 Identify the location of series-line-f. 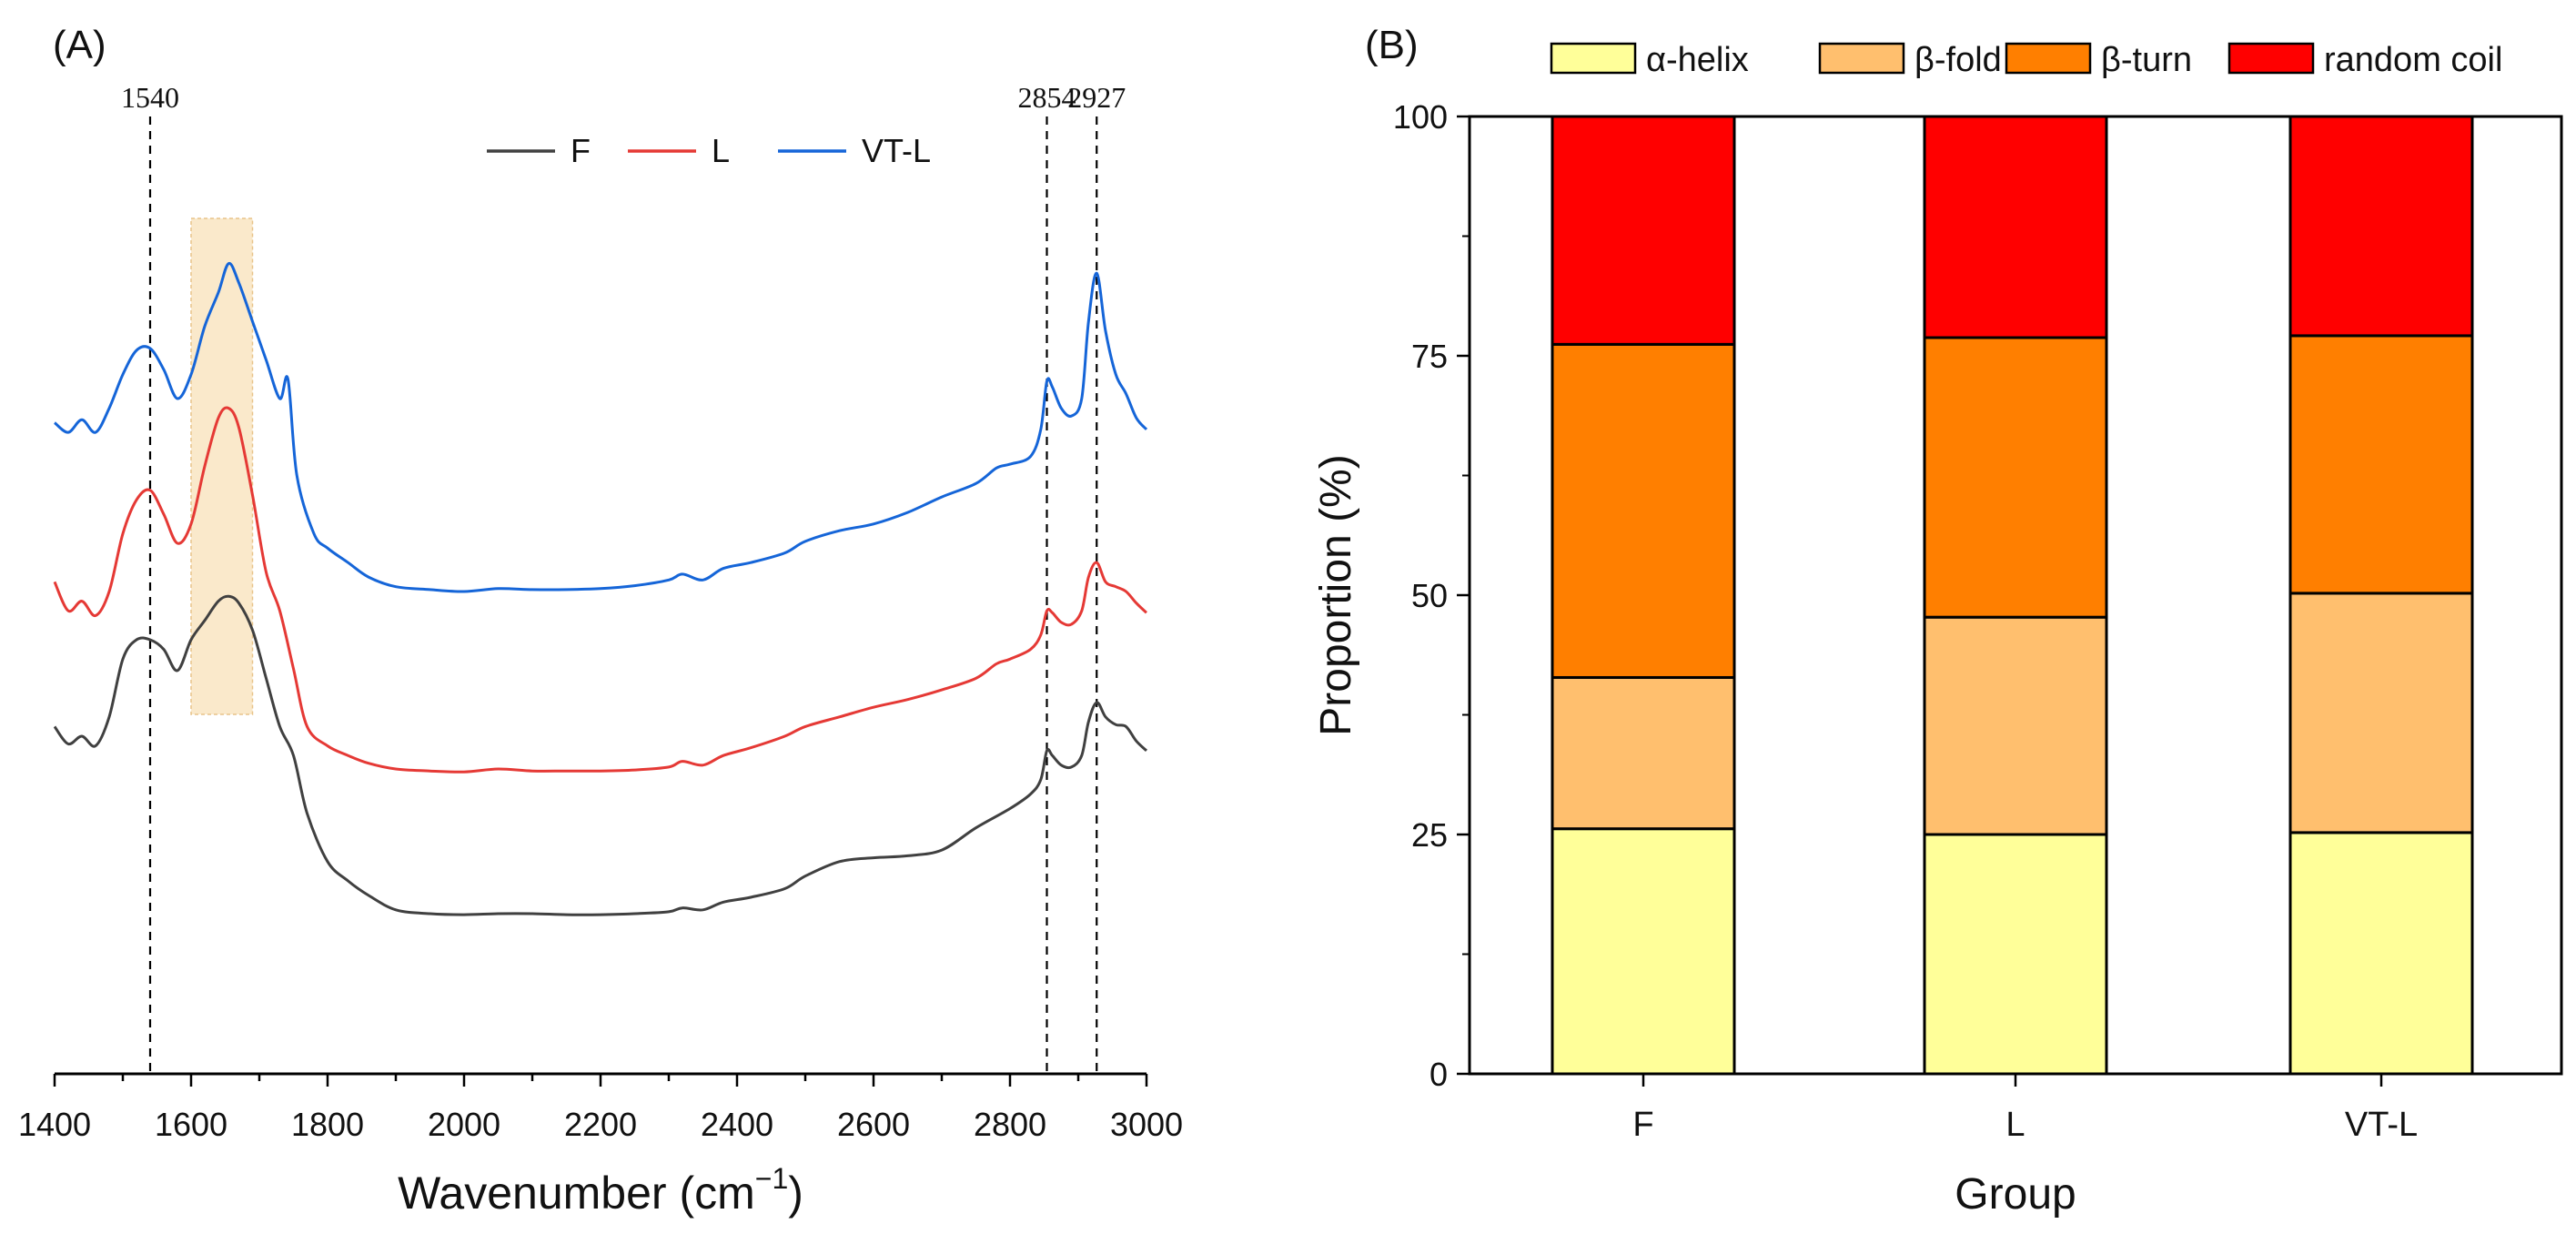
(600, 755).